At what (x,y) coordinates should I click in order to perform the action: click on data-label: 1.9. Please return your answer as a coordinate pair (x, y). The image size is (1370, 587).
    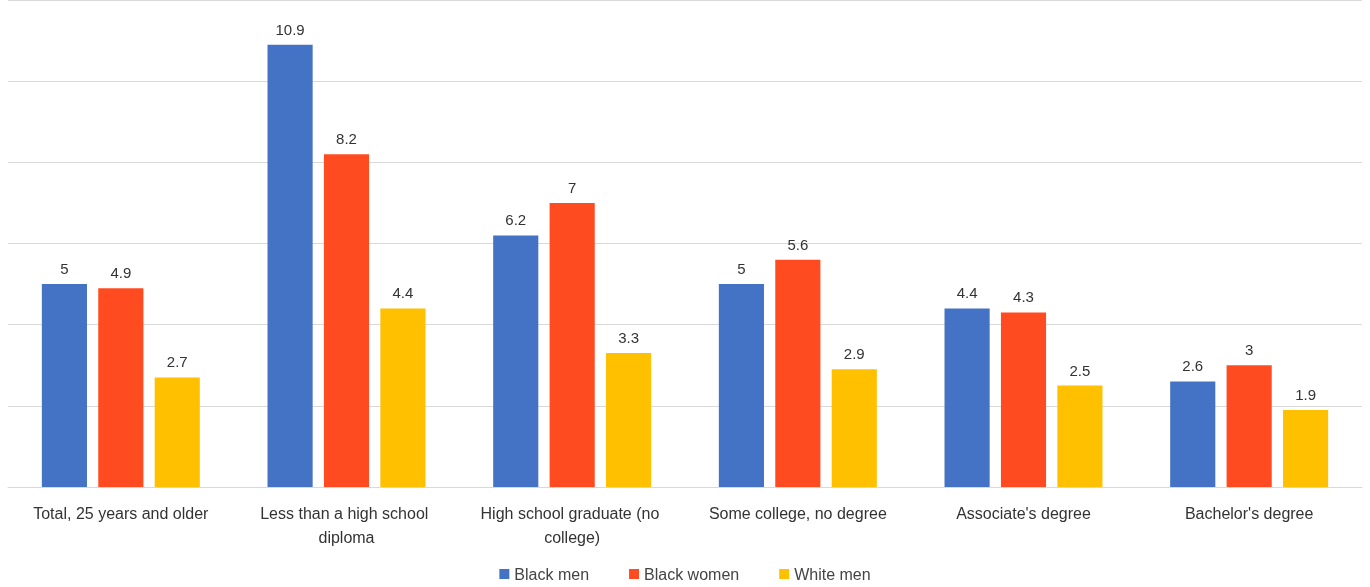
    Looking at the image, I should click on (1306, 394).